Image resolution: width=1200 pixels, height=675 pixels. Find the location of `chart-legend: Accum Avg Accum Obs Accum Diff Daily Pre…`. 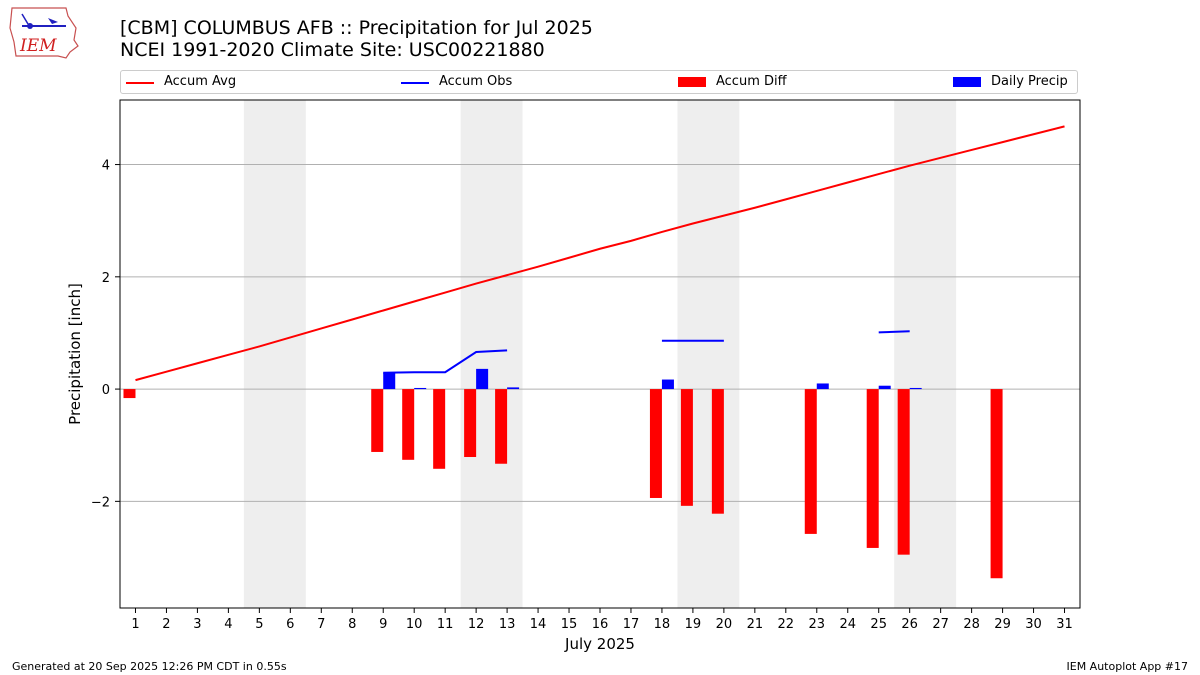

chart-legend: Accum Avg Accum Obs Accum Diff Daily Pre… is located at coordinates (599, 82).